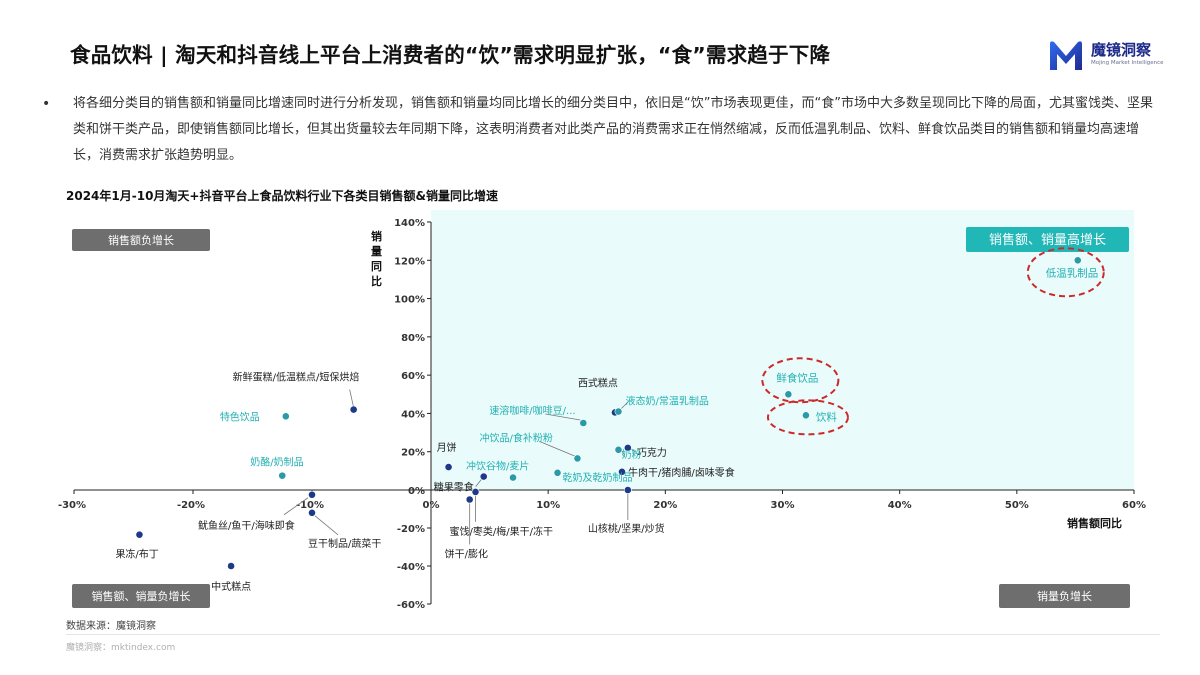 The height and width of the screenshot is (675, 1200). I want to click on data-label: 山核桃/坚果/炒货, so click(626, 528).